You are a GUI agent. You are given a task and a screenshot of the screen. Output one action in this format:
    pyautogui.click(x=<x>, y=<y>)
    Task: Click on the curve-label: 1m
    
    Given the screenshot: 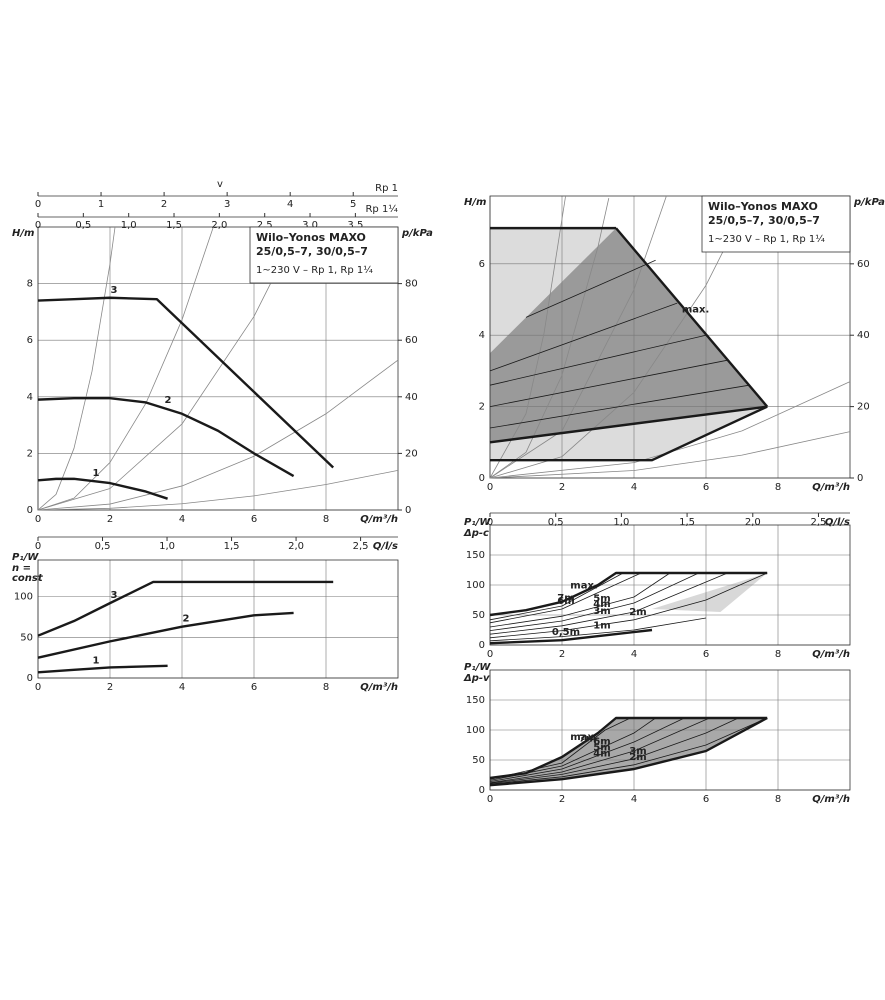 What is the action you would take?
    pyautogui.click(x=601, y=625)
    